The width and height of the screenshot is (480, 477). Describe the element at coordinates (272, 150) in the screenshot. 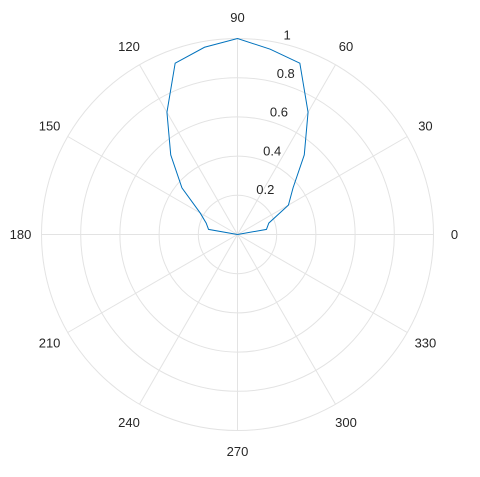

I see `radius-tick-label: 0.4` at that location.